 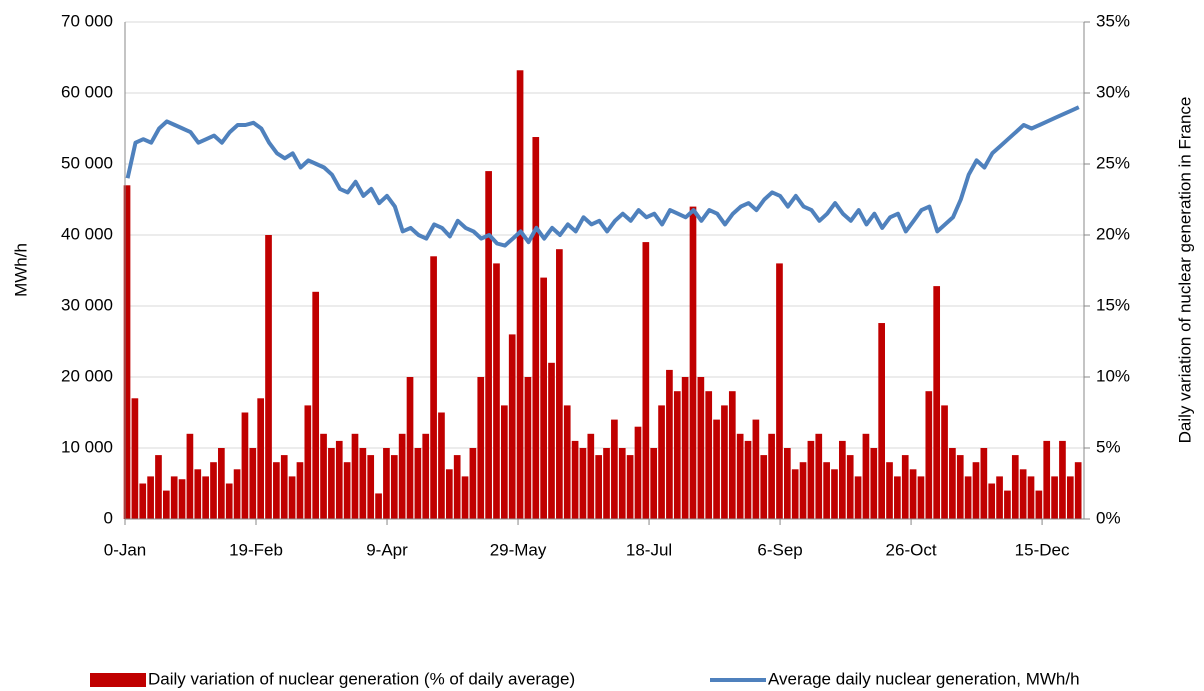 What do you see at coordinates (779, 549) in the screenshot?
I see `x-tick-label: 6-Sep` at bounding box center [779, 549].